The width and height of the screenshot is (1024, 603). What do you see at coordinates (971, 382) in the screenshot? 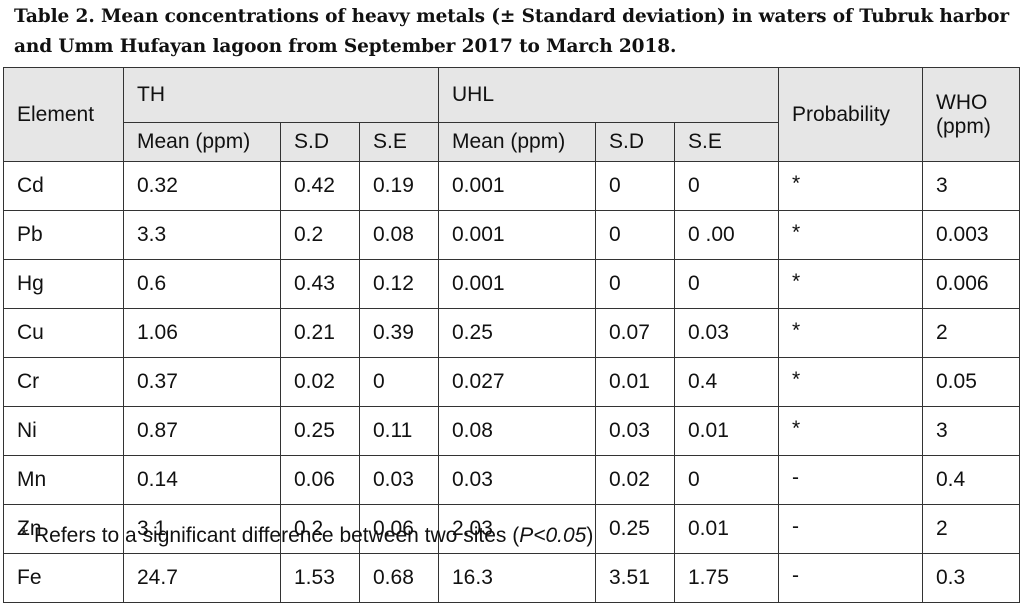
I see `cell-who: 0.05` at bounding box center [971, 382].